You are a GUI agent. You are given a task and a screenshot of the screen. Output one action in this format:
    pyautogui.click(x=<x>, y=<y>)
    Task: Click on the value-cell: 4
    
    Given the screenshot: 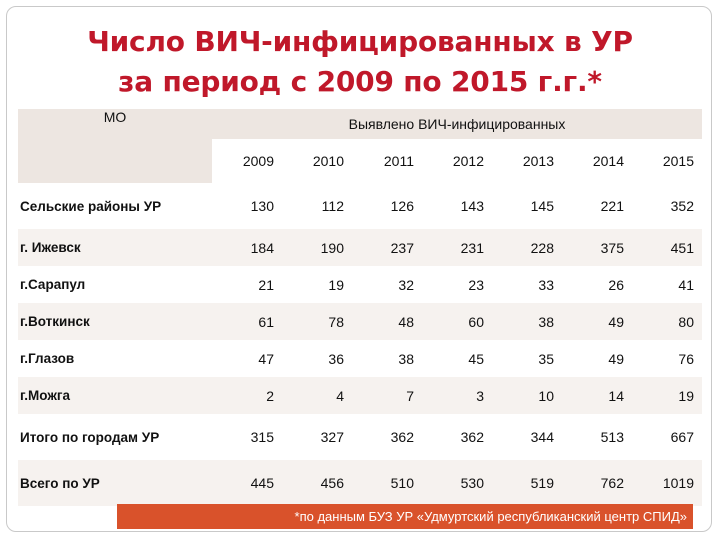 What is the action you would take?
    pyautogui.click(x=317, y=395)
    